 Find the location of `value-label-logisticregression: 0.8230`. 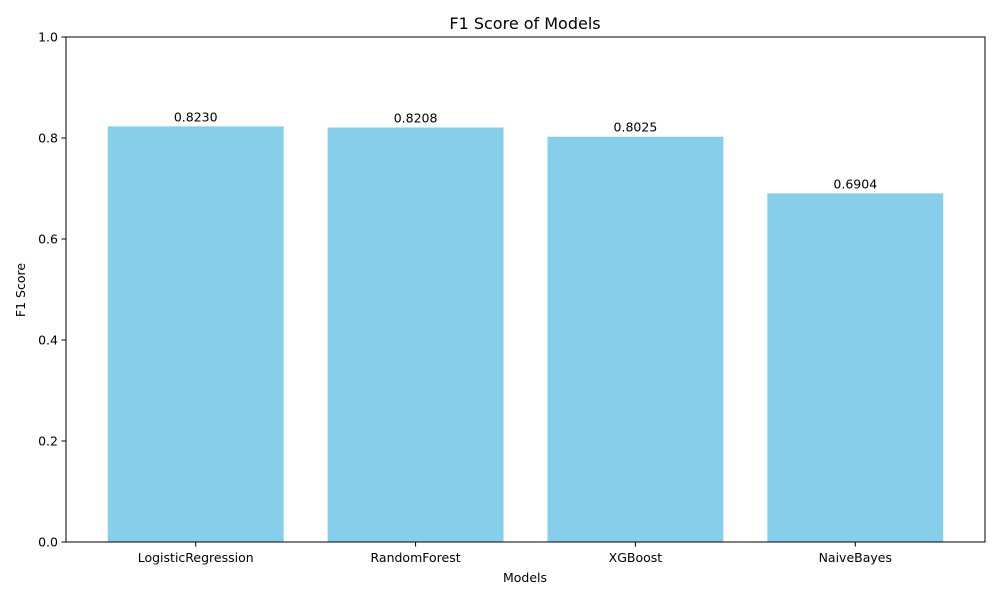

value-label-logisticregression: 0.8230 is located at coordinates (196, 116).